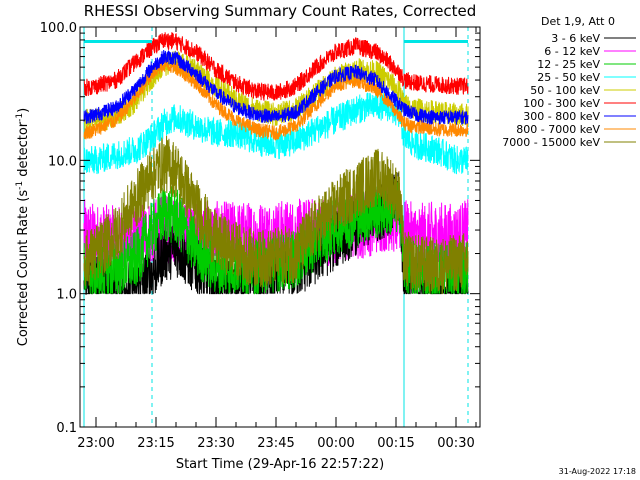 This screenshot has width=640, height=480. Describe the element at coordinates (23, 227) in the screenshot. I see `y-axis-label: Corrected Count Rate (s-1 detector-1)` at that location.